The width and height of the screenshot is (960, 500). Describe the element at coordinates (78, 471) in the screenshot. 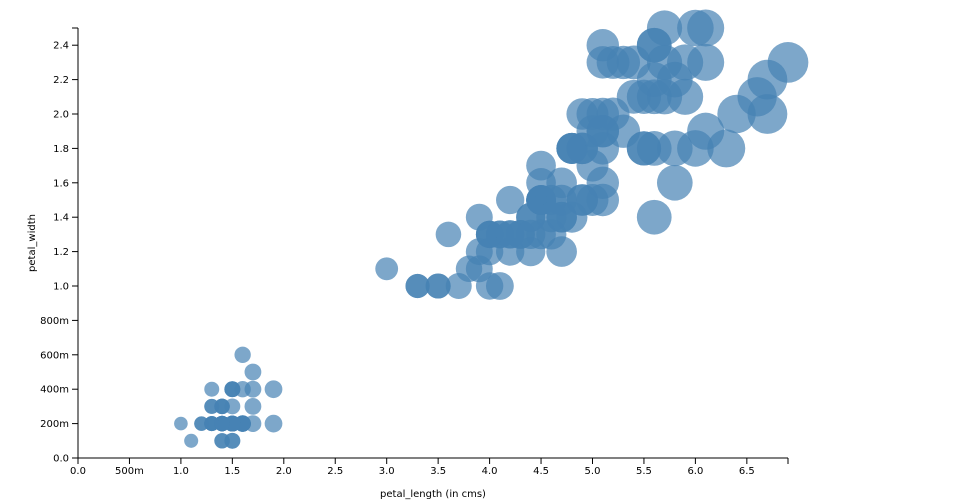

I see `x-tick-label: 0.0` at that location.